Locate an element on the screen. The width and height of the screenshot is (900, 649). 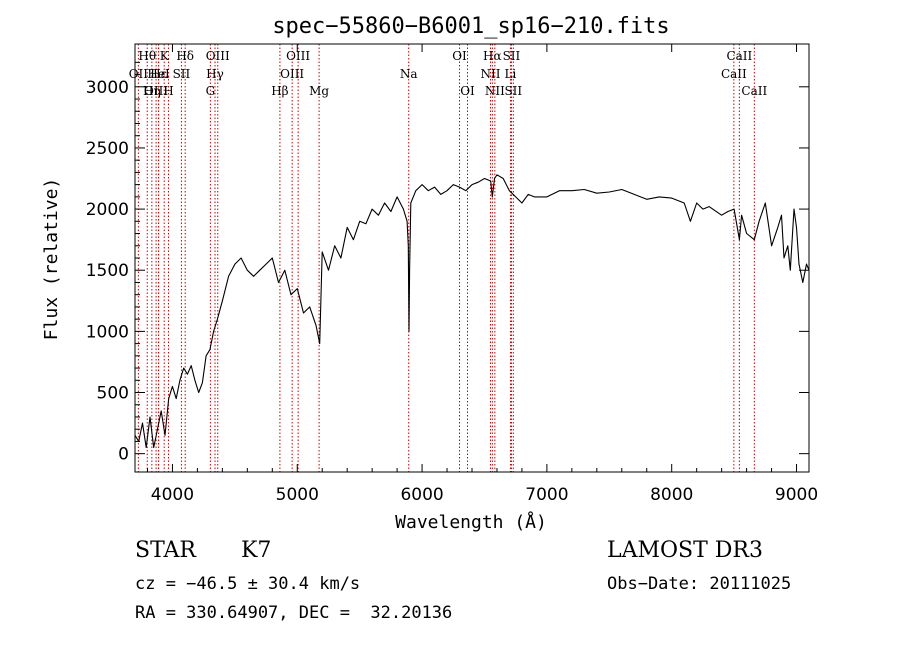
line-label-7: SII is located at coordinates (182, 74).